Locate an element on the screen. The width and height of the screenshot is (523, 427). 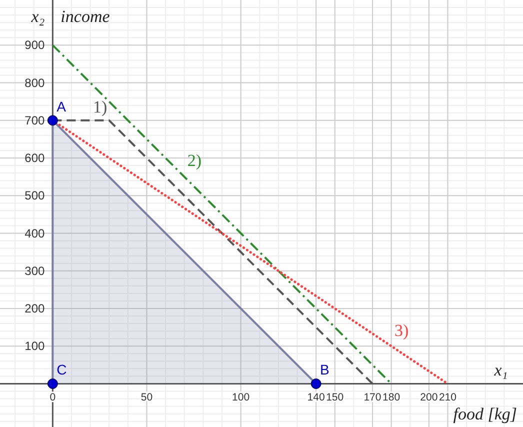
y-tick-label: 300 is located at coordinates (34, 271).